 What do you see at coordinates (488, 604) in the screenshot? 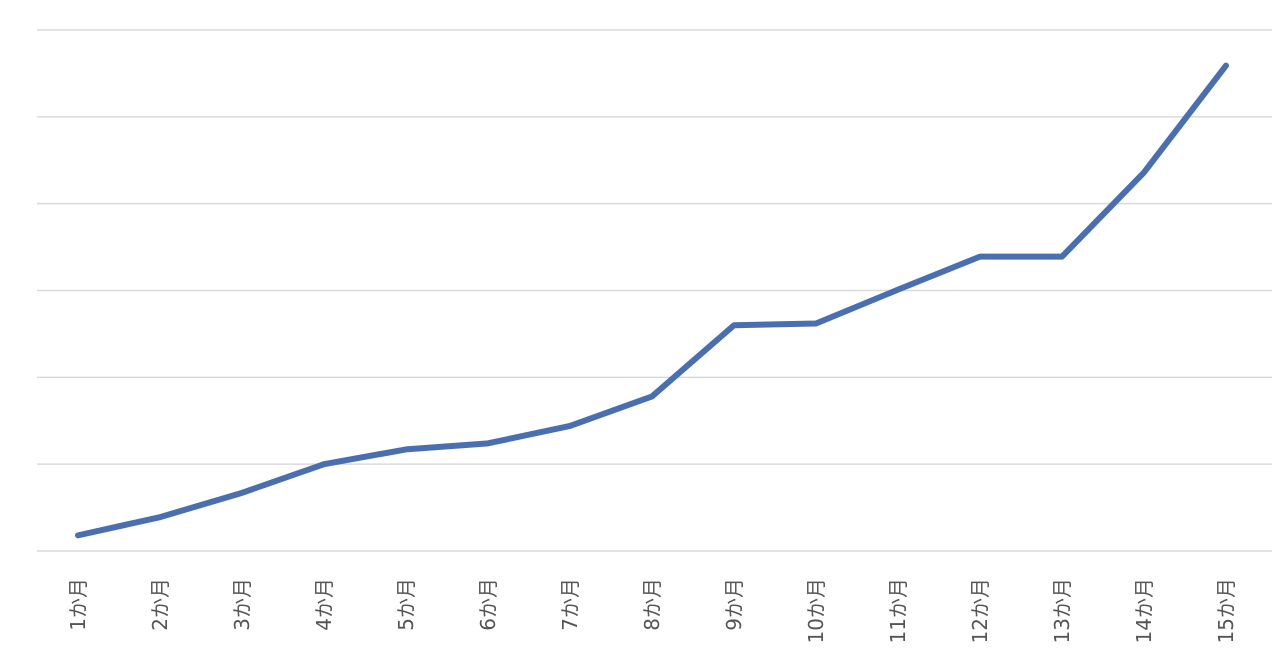
I see `x-tick-label: 6か月` at bounding box center [488, 604].